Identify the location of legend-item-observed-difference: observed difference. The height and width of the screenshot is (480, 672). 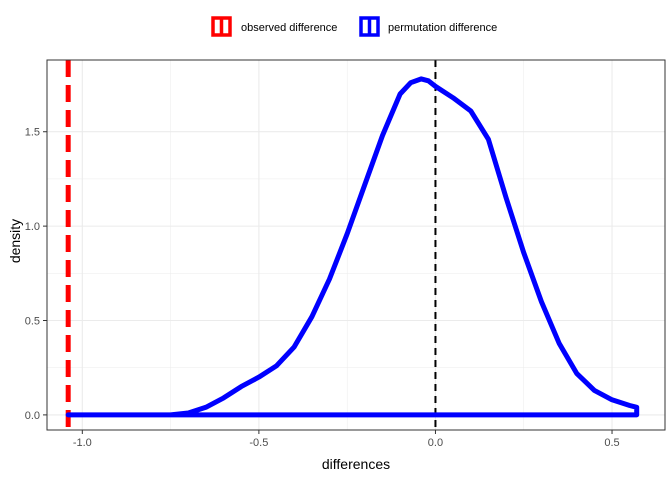
(274, 26).